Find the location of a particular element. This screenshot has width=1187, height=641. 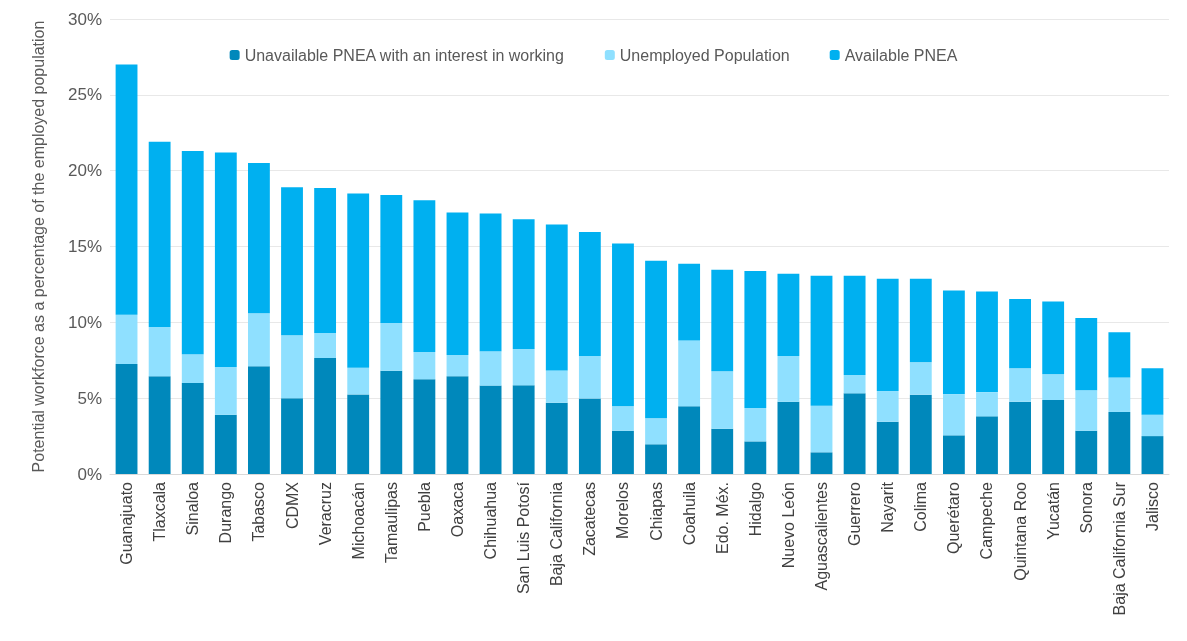

x-tick-label: Sinaloa is located at coordinates (193, 508).